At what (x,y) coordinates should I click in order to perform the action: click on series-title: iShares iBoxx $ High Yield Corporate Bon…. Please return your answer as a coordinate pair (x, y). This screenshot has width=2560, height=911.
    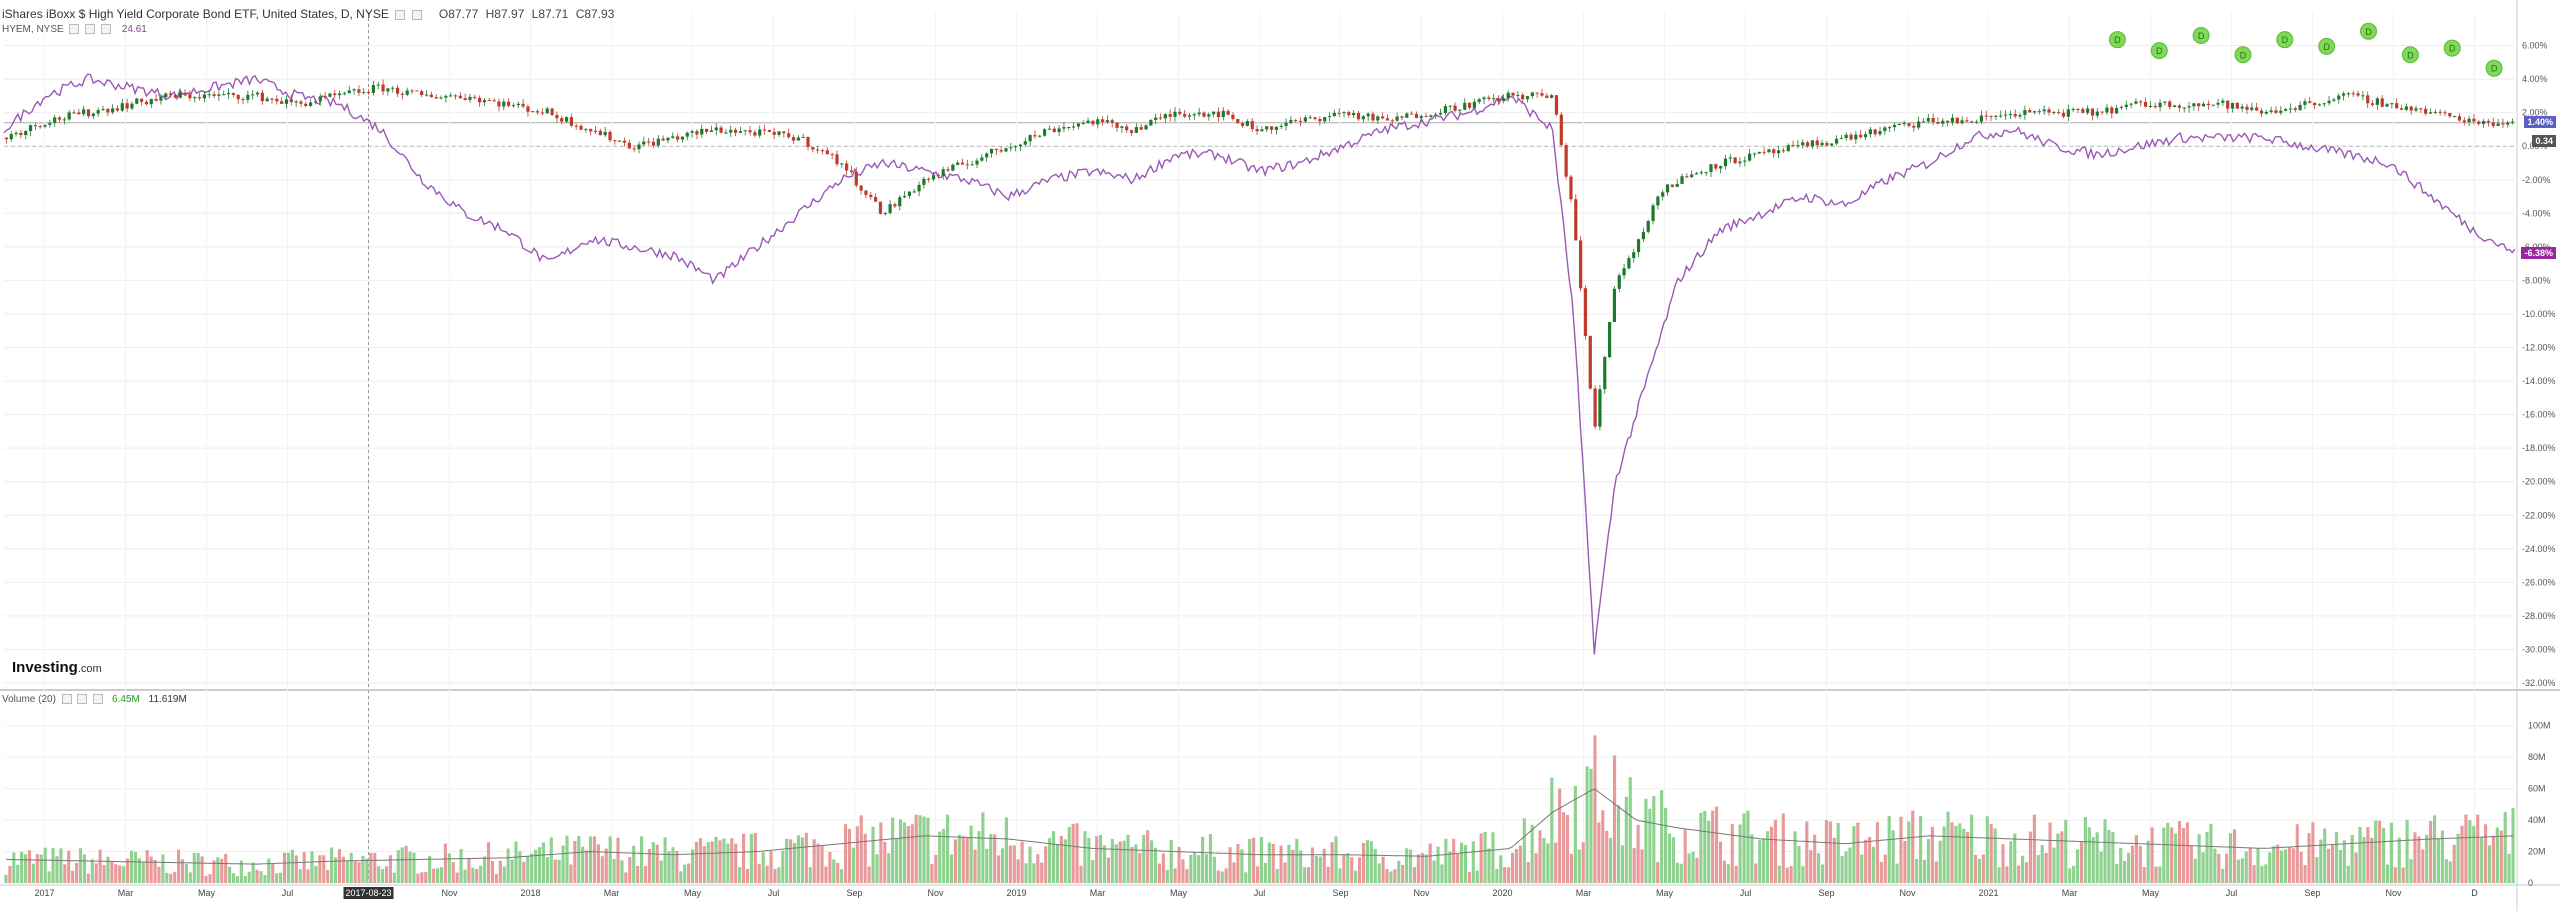
    Looking at the image, I should click on (195, 14).